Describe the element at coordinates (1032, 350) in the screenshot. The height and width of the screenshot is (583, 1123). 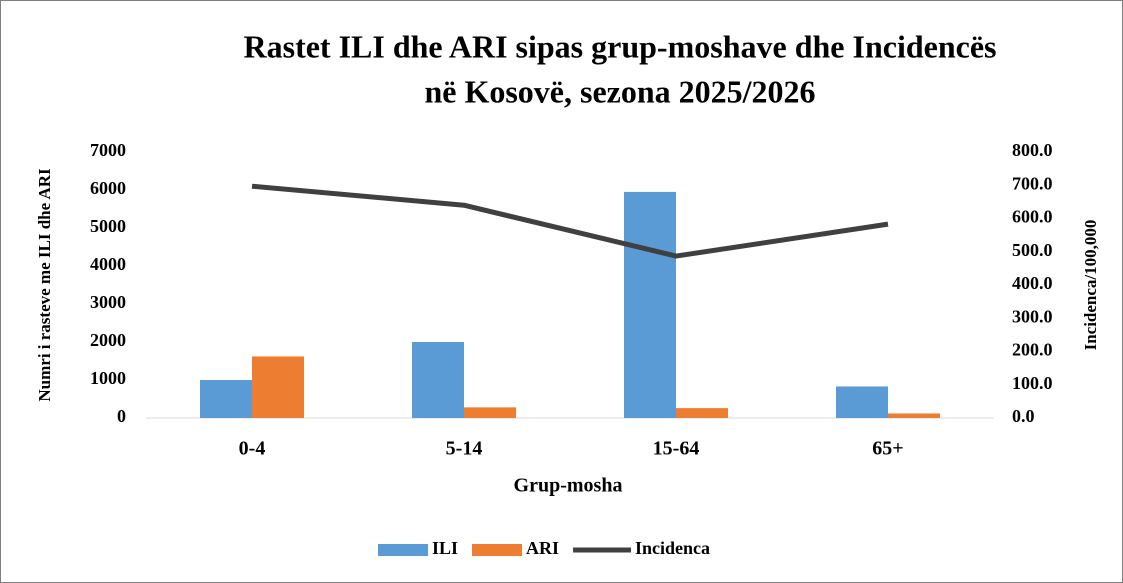
I see `y2-tick-label: 200.0` at that location.